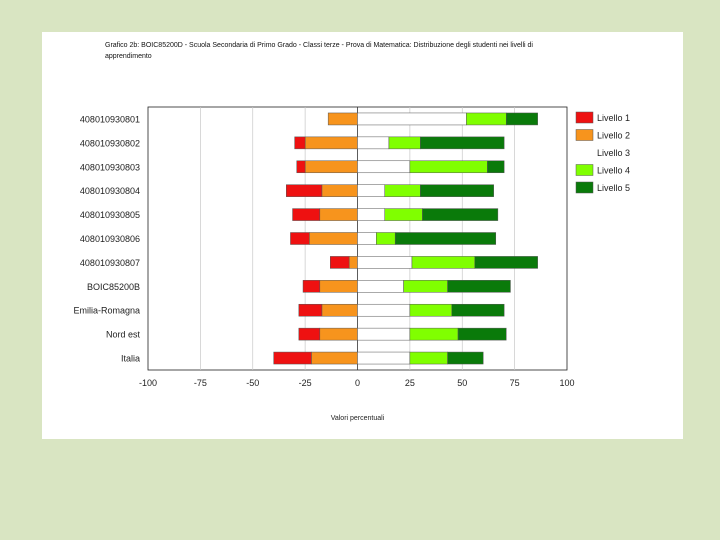 The height and width of the screenshot is (540, 720). Describe the element at coordinates (613, 118) in the screenshot. I see `legend-label: Livello 1` at that location.